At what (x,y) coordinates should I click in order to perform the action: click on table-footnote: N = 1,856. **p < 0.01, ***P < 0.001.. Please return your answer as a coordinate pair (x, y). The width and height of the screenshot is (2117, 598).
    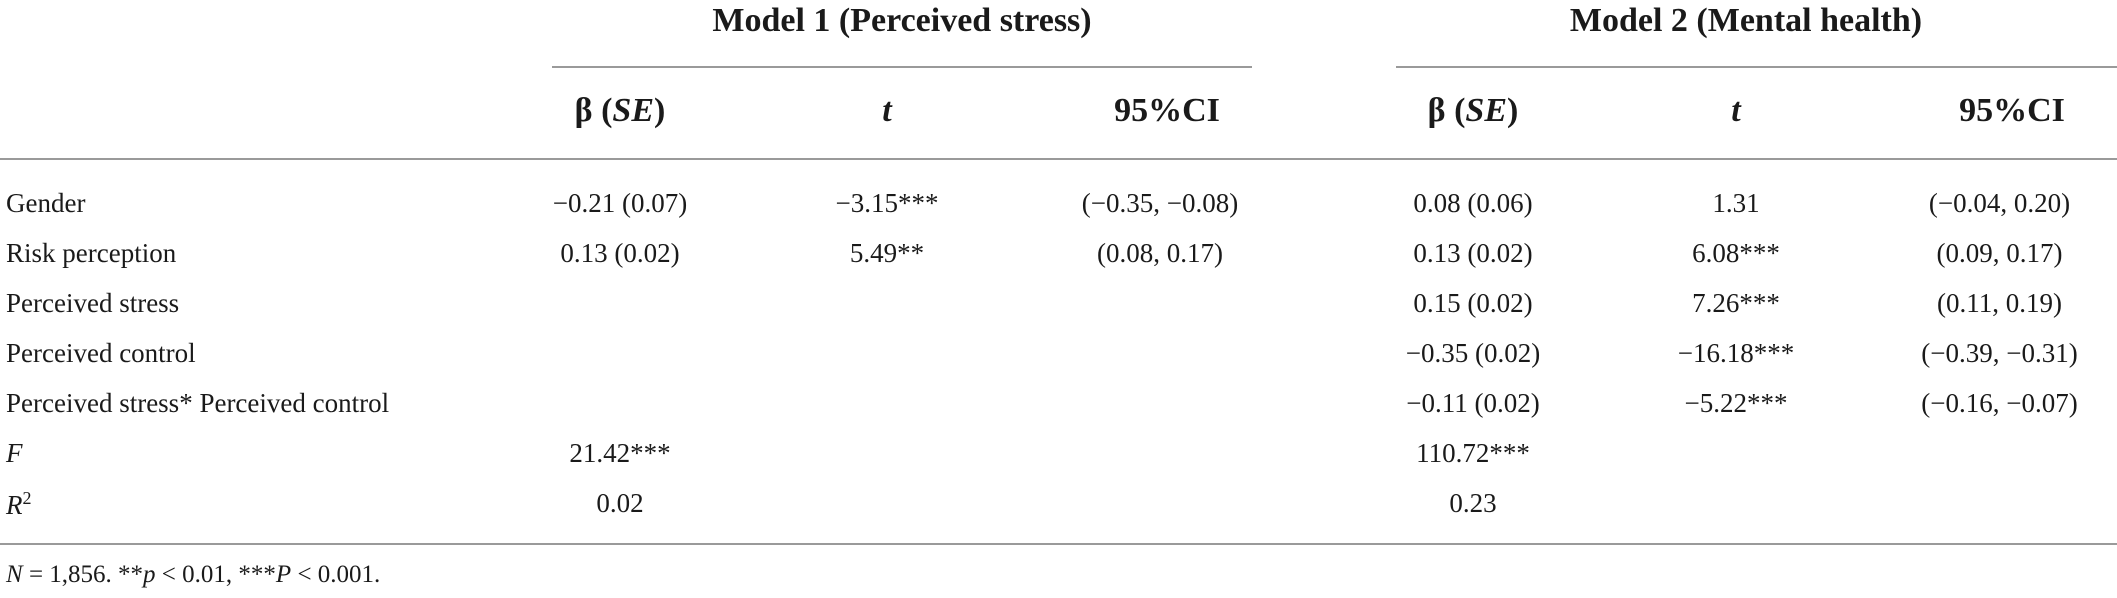
    Looking at the image, I should click on (193, 574).